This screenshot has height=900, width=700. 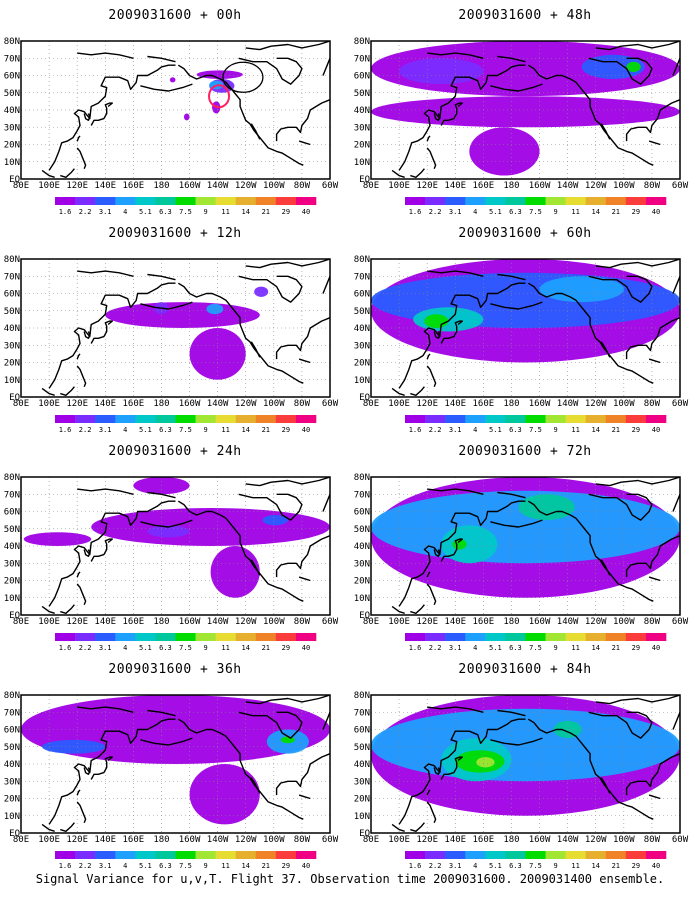 I want to click on y-tick-label: 80N, so click(x=362, y=696).